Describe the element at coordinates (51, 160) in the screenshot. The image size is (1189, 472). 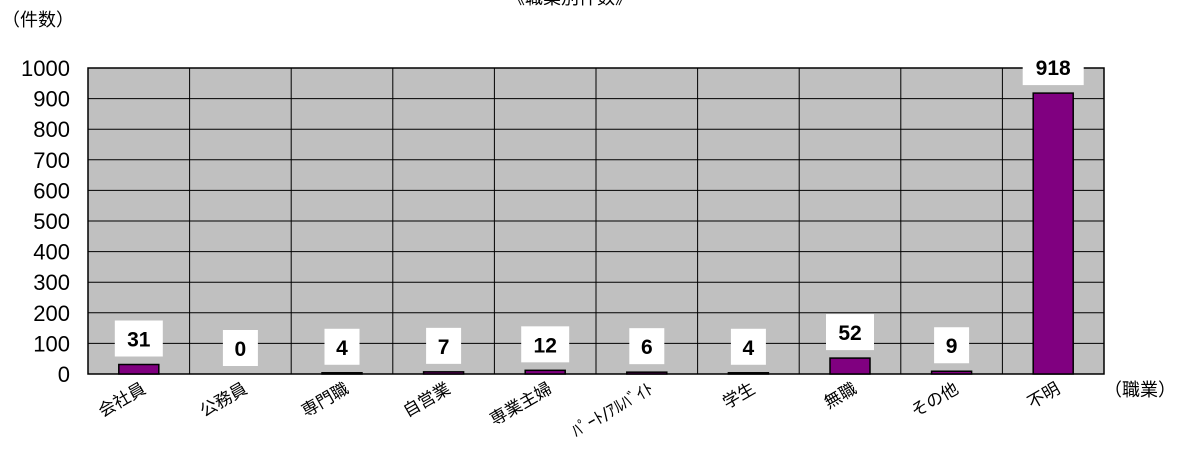
I see `y-tick-label: 700` at that location.